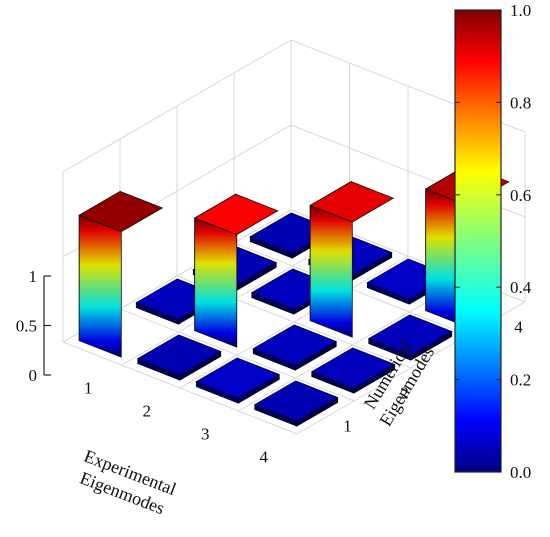  I want to click on colorbar-tick-label: 0.4, so click(521, 287).